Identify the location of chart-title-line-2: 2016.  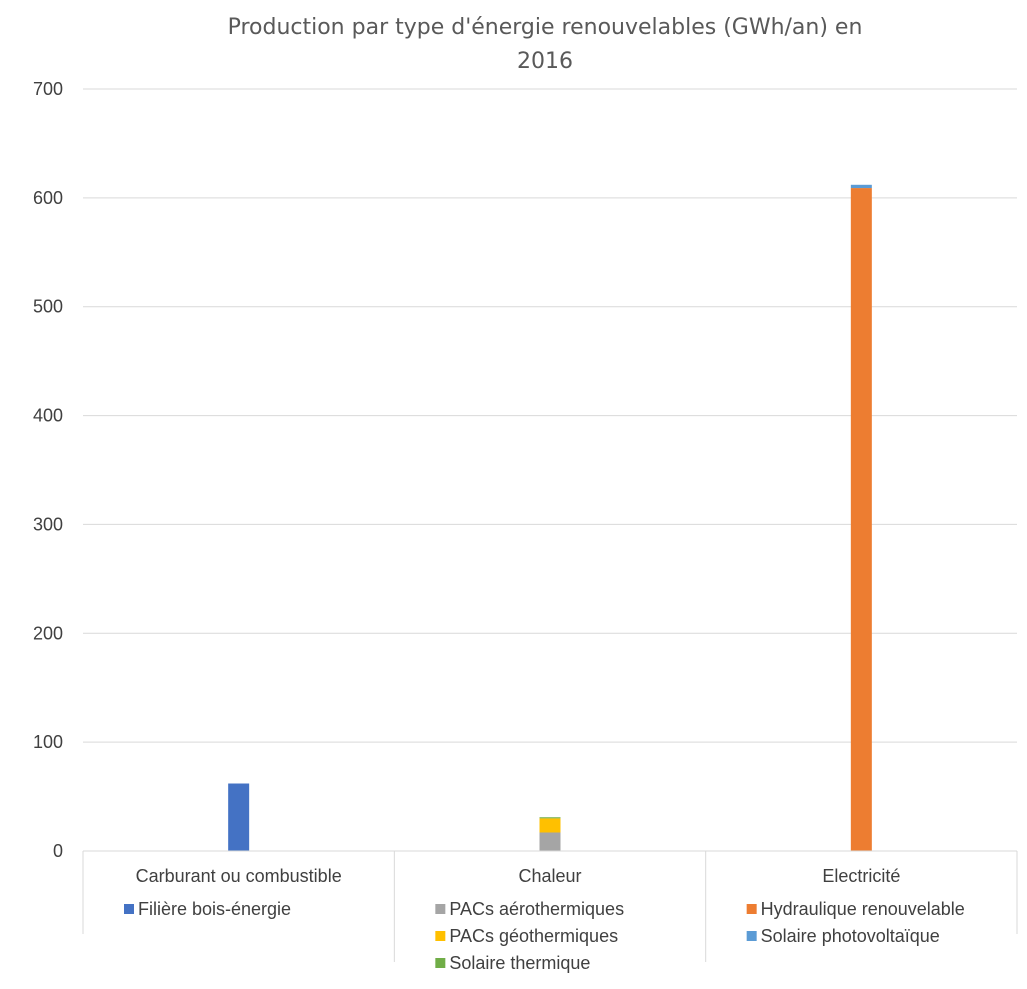
(545, 61).